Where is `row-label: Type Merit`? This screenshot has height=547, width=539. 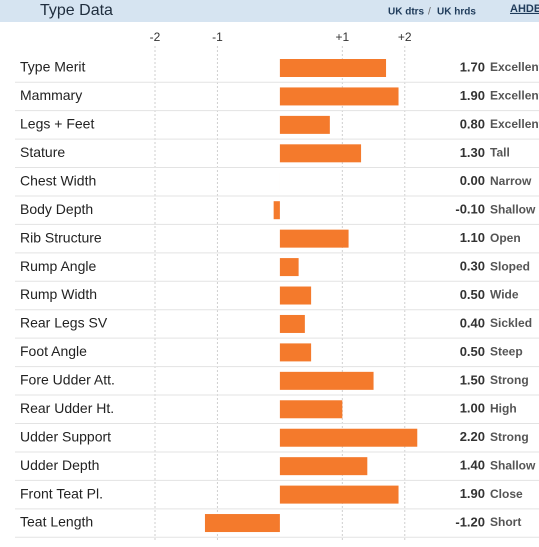
row-label: Type Merit is located at coordinates (52, 67).